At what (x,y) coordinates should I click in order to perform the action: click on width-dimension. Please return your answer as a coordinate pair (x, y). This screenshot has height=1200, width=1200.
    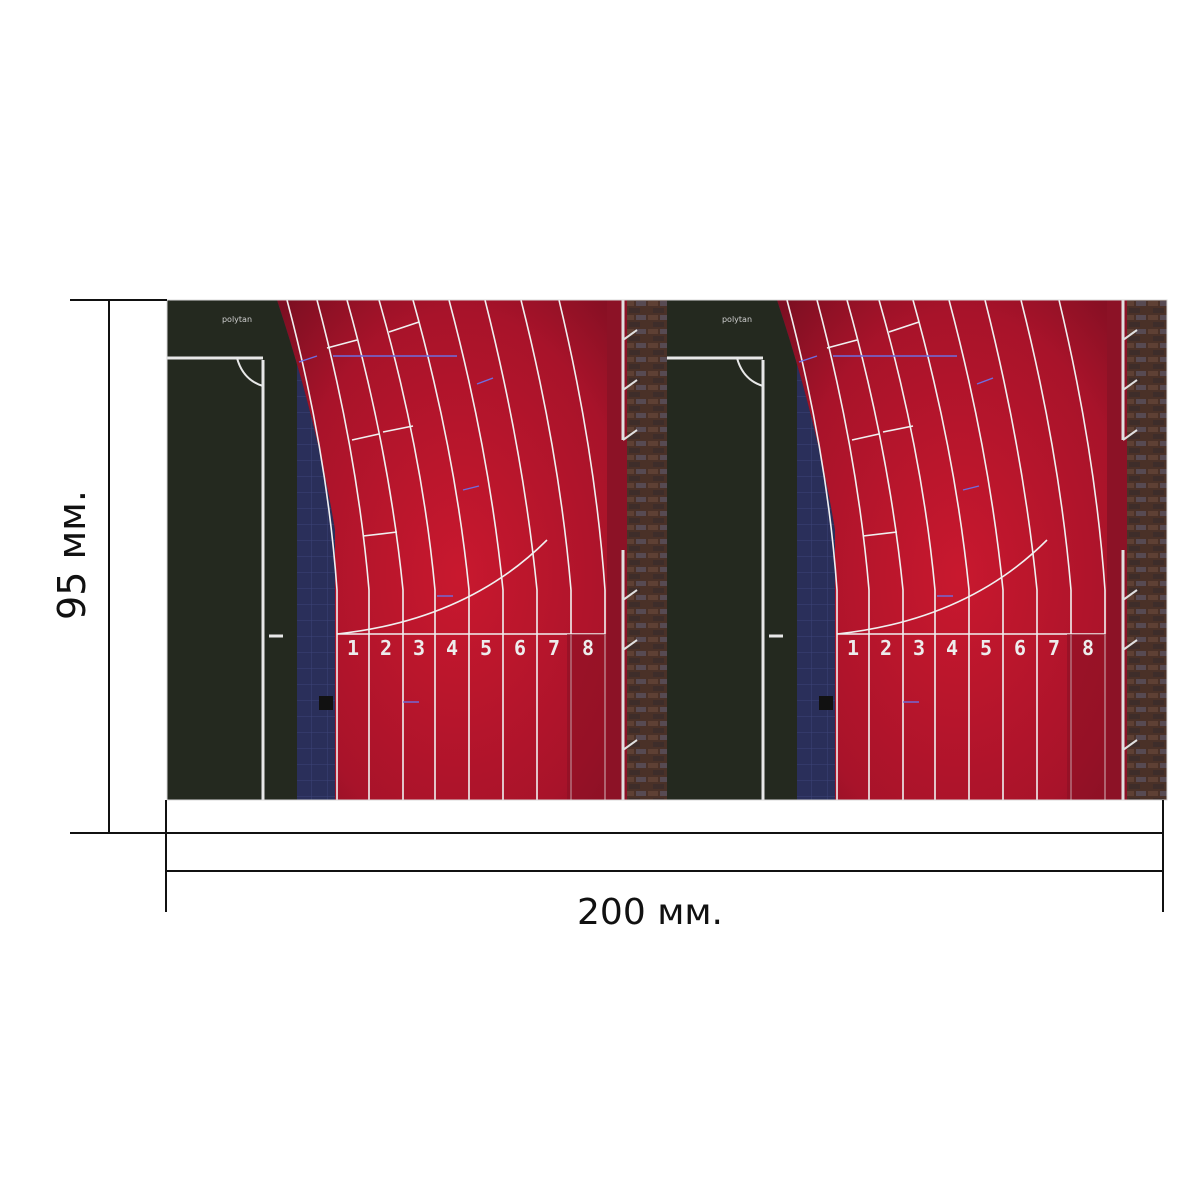
    Looking at the image, I should click on (664, 856).